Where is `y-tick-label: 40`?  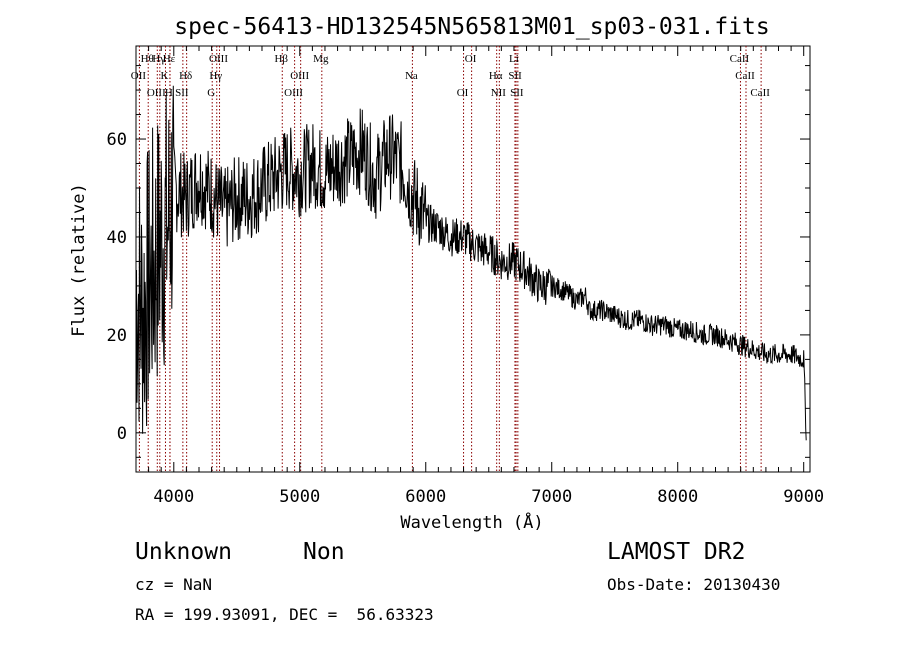 y-tick-label: 40 is located at coordinates (117, 238).